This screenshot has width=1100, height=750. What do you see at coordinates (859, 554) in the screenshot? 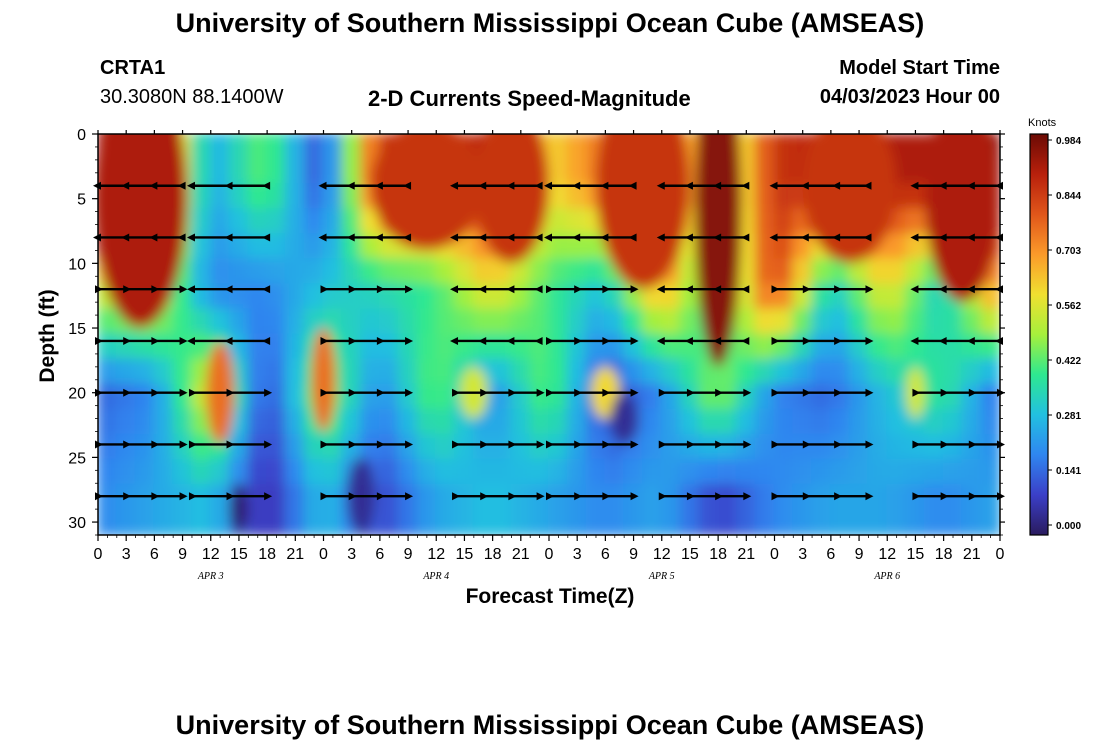
I see `x-tick-label: 9` at bounding box center [859, 554].